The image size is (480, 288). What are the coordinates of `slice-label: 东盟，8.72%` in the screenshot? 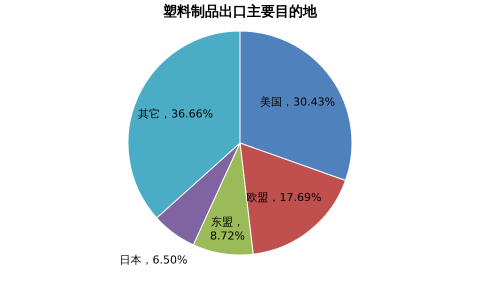 It's located at (227, 229).